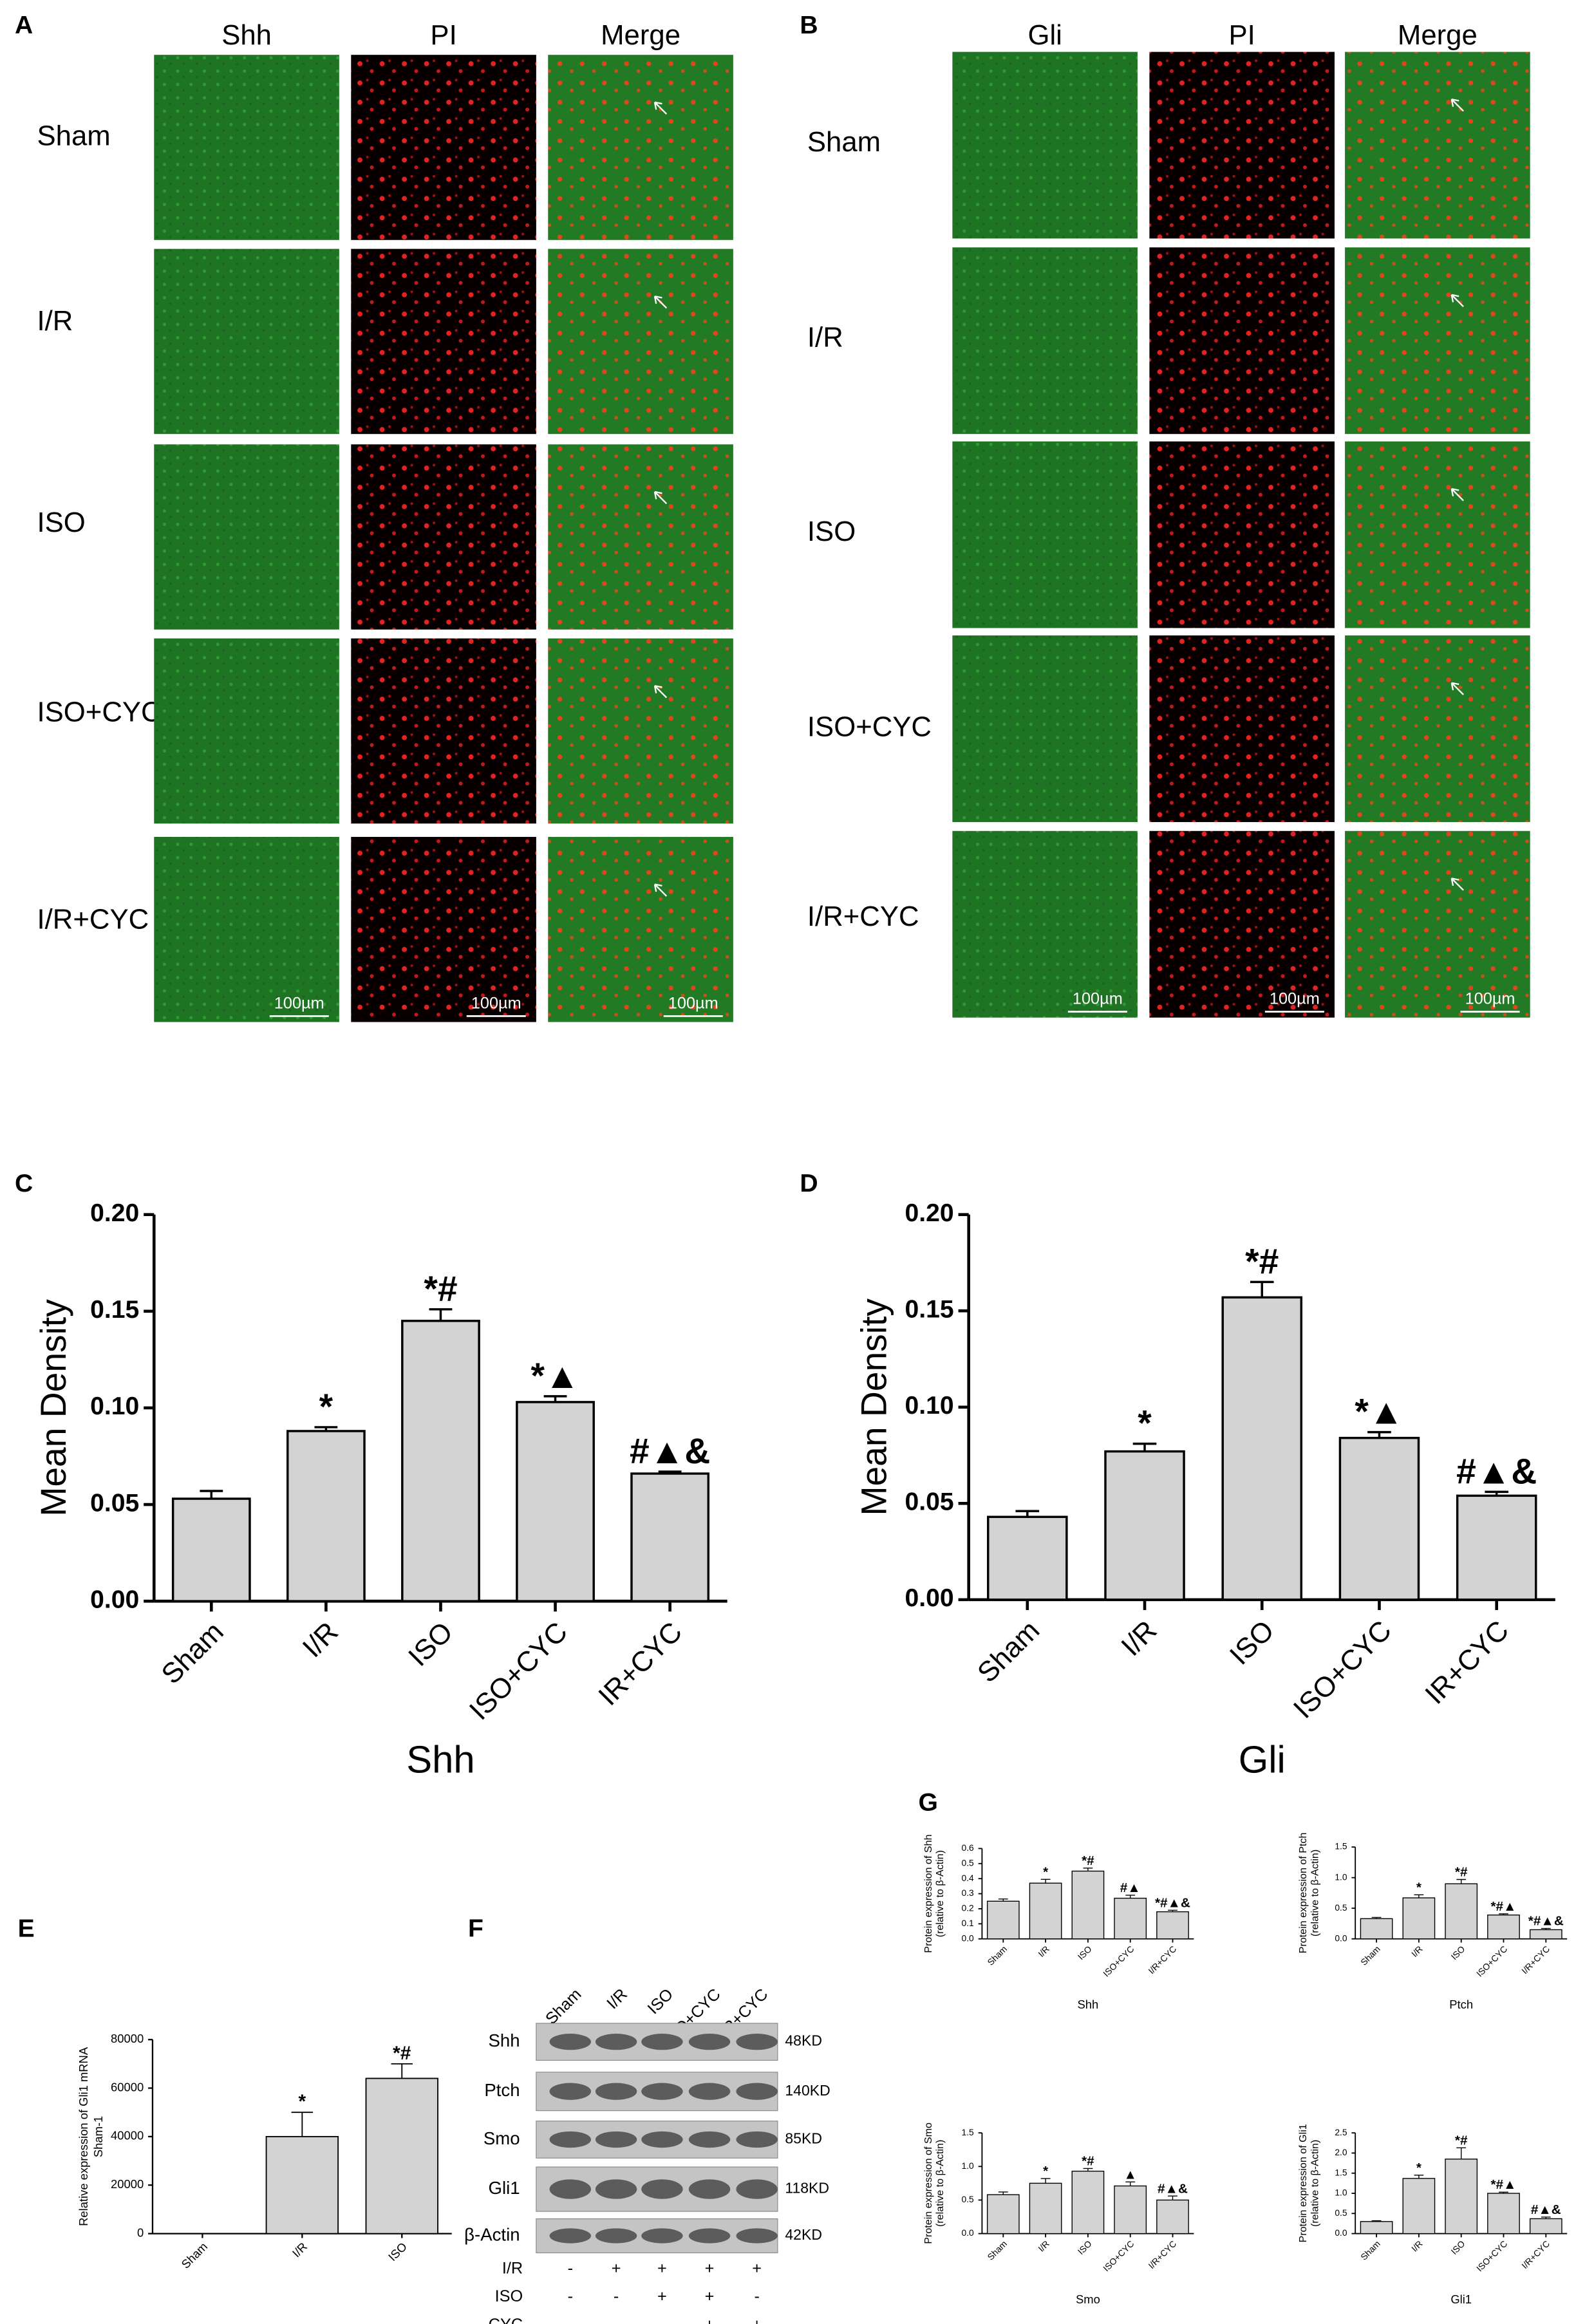 The image size is (1576, 2324). I want to click on significance-label: *#▲&, so click(1172, 1903).